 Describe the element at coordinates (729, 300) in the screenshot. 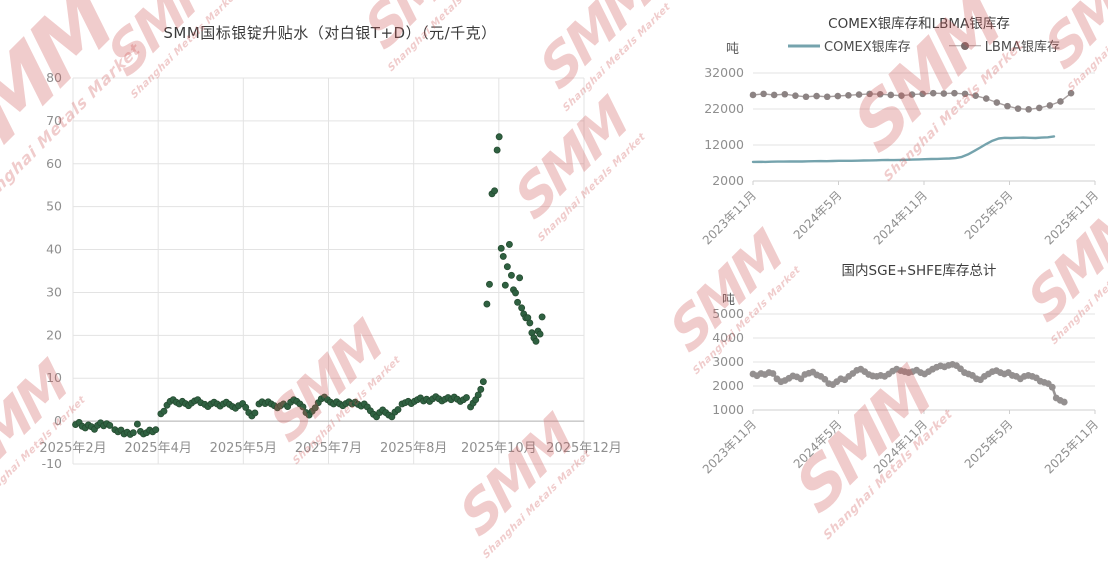

I see `sge-shfe-unit-label: 吨` at that location.